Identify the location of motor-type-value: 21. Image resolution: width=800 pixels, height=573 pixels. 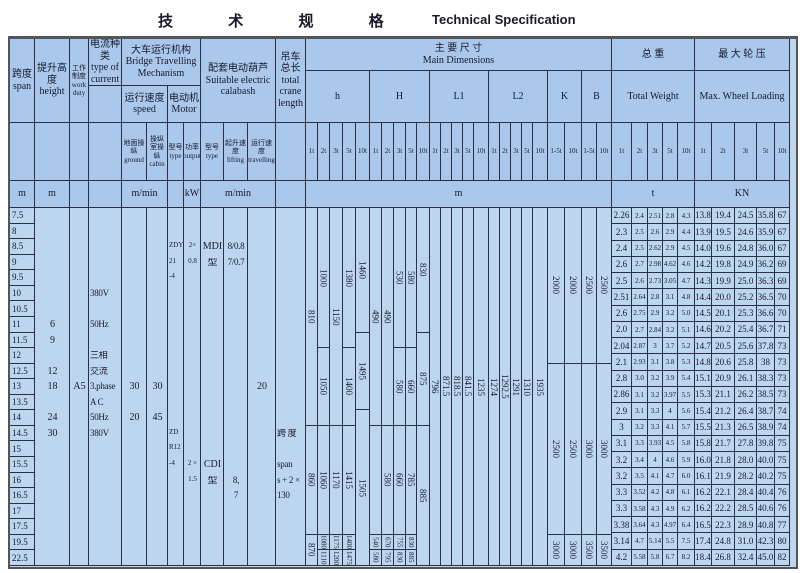
(172, 261).